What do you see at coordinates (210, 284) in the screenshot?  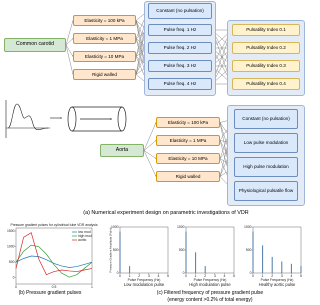 I see `chart-subtitle: High modulation pulse` at bounding box center [210, 284].